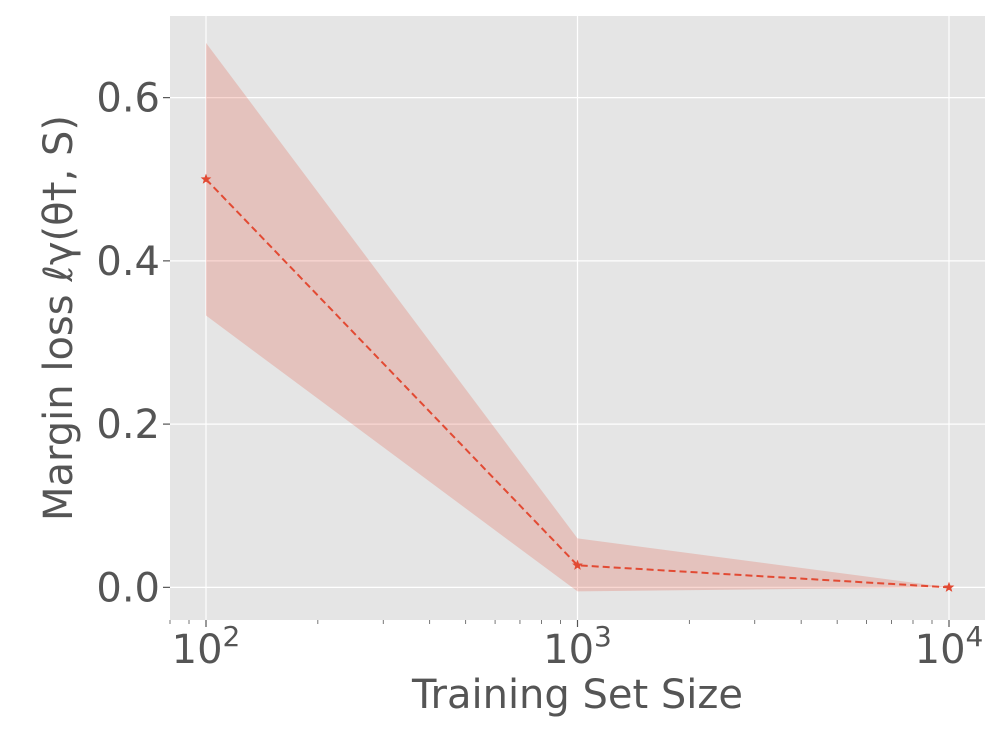 Image resolution: width=1000 pixels, height=732 pixels. What do you see at coordinates (232, 636) in the screenshot?
I see `x-tick-label-exponent: 2` at bounding box center [232, 636].